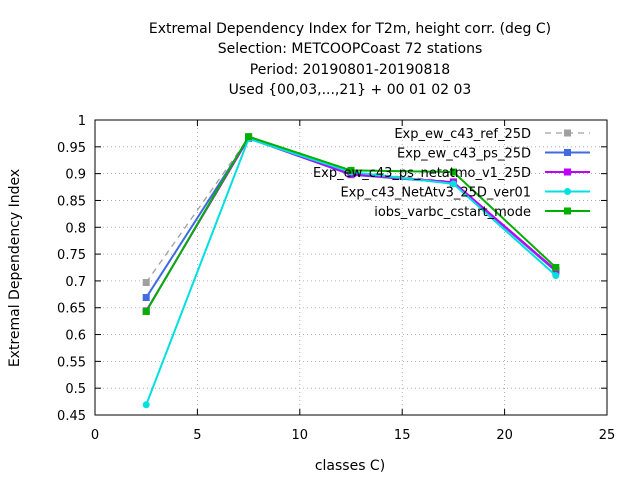 This screenshot has height=480, width=640. What do you see at coordinates (350, 90) in the screenshot?
I see `chart-title-line-4: Used {00,03,...,21} + 00 01 02 03` at bounding box center [350, 90].